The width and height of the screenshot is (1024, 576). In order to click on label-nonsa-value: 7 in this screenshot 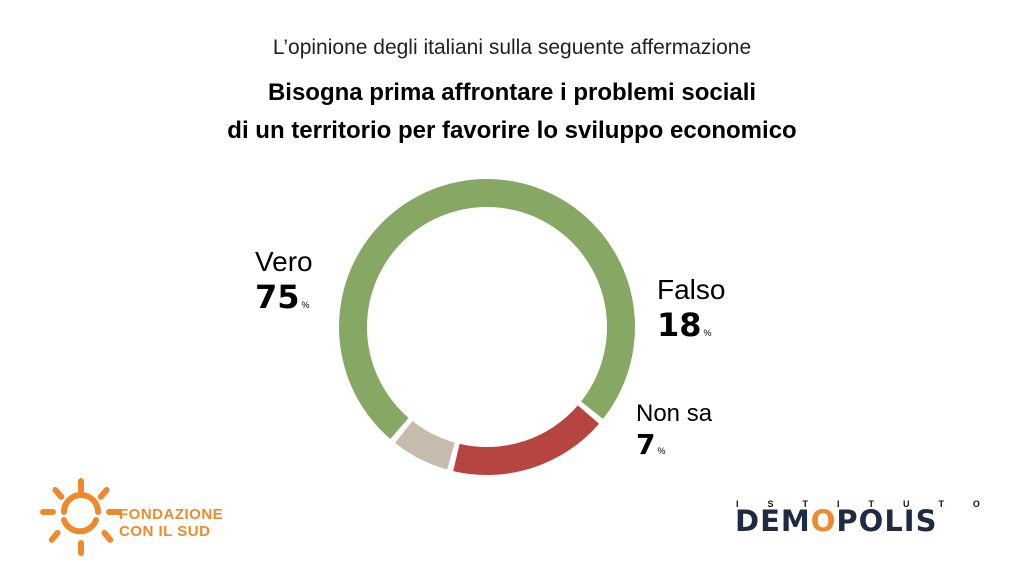, I will do `click(646, 444)`.